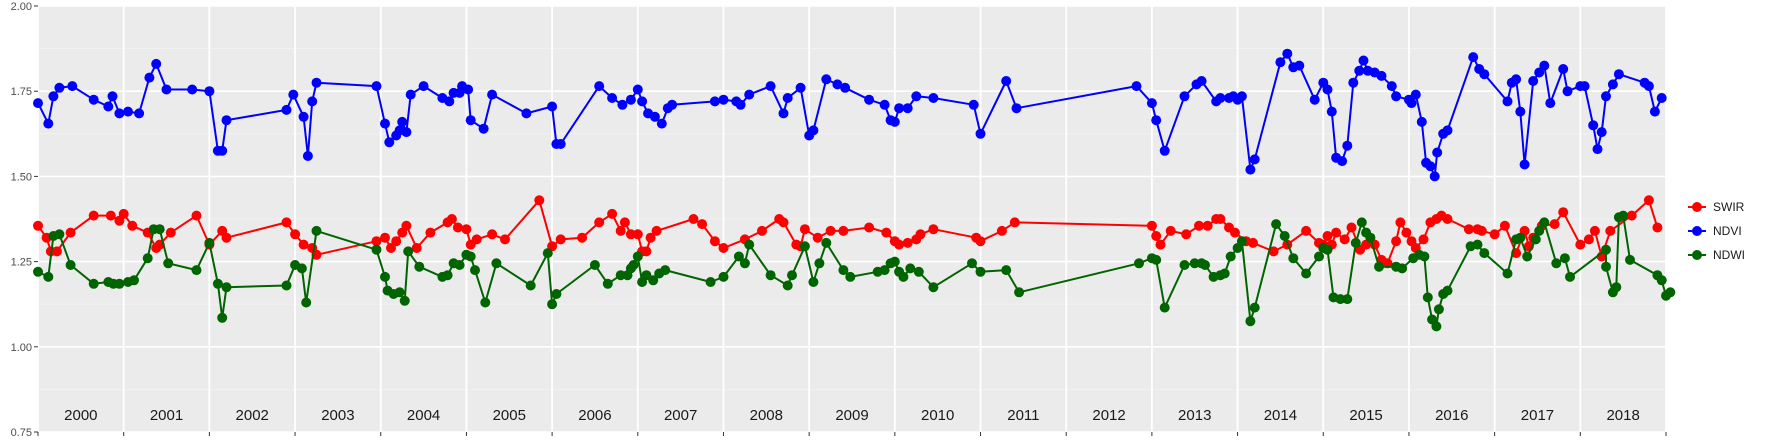 The height and width of the screenshot is (442, 1773). What do you see at coordinates (1697, 207) in the screenshot?
I see `legend-key-marker` at bounding box center [1697, 207].